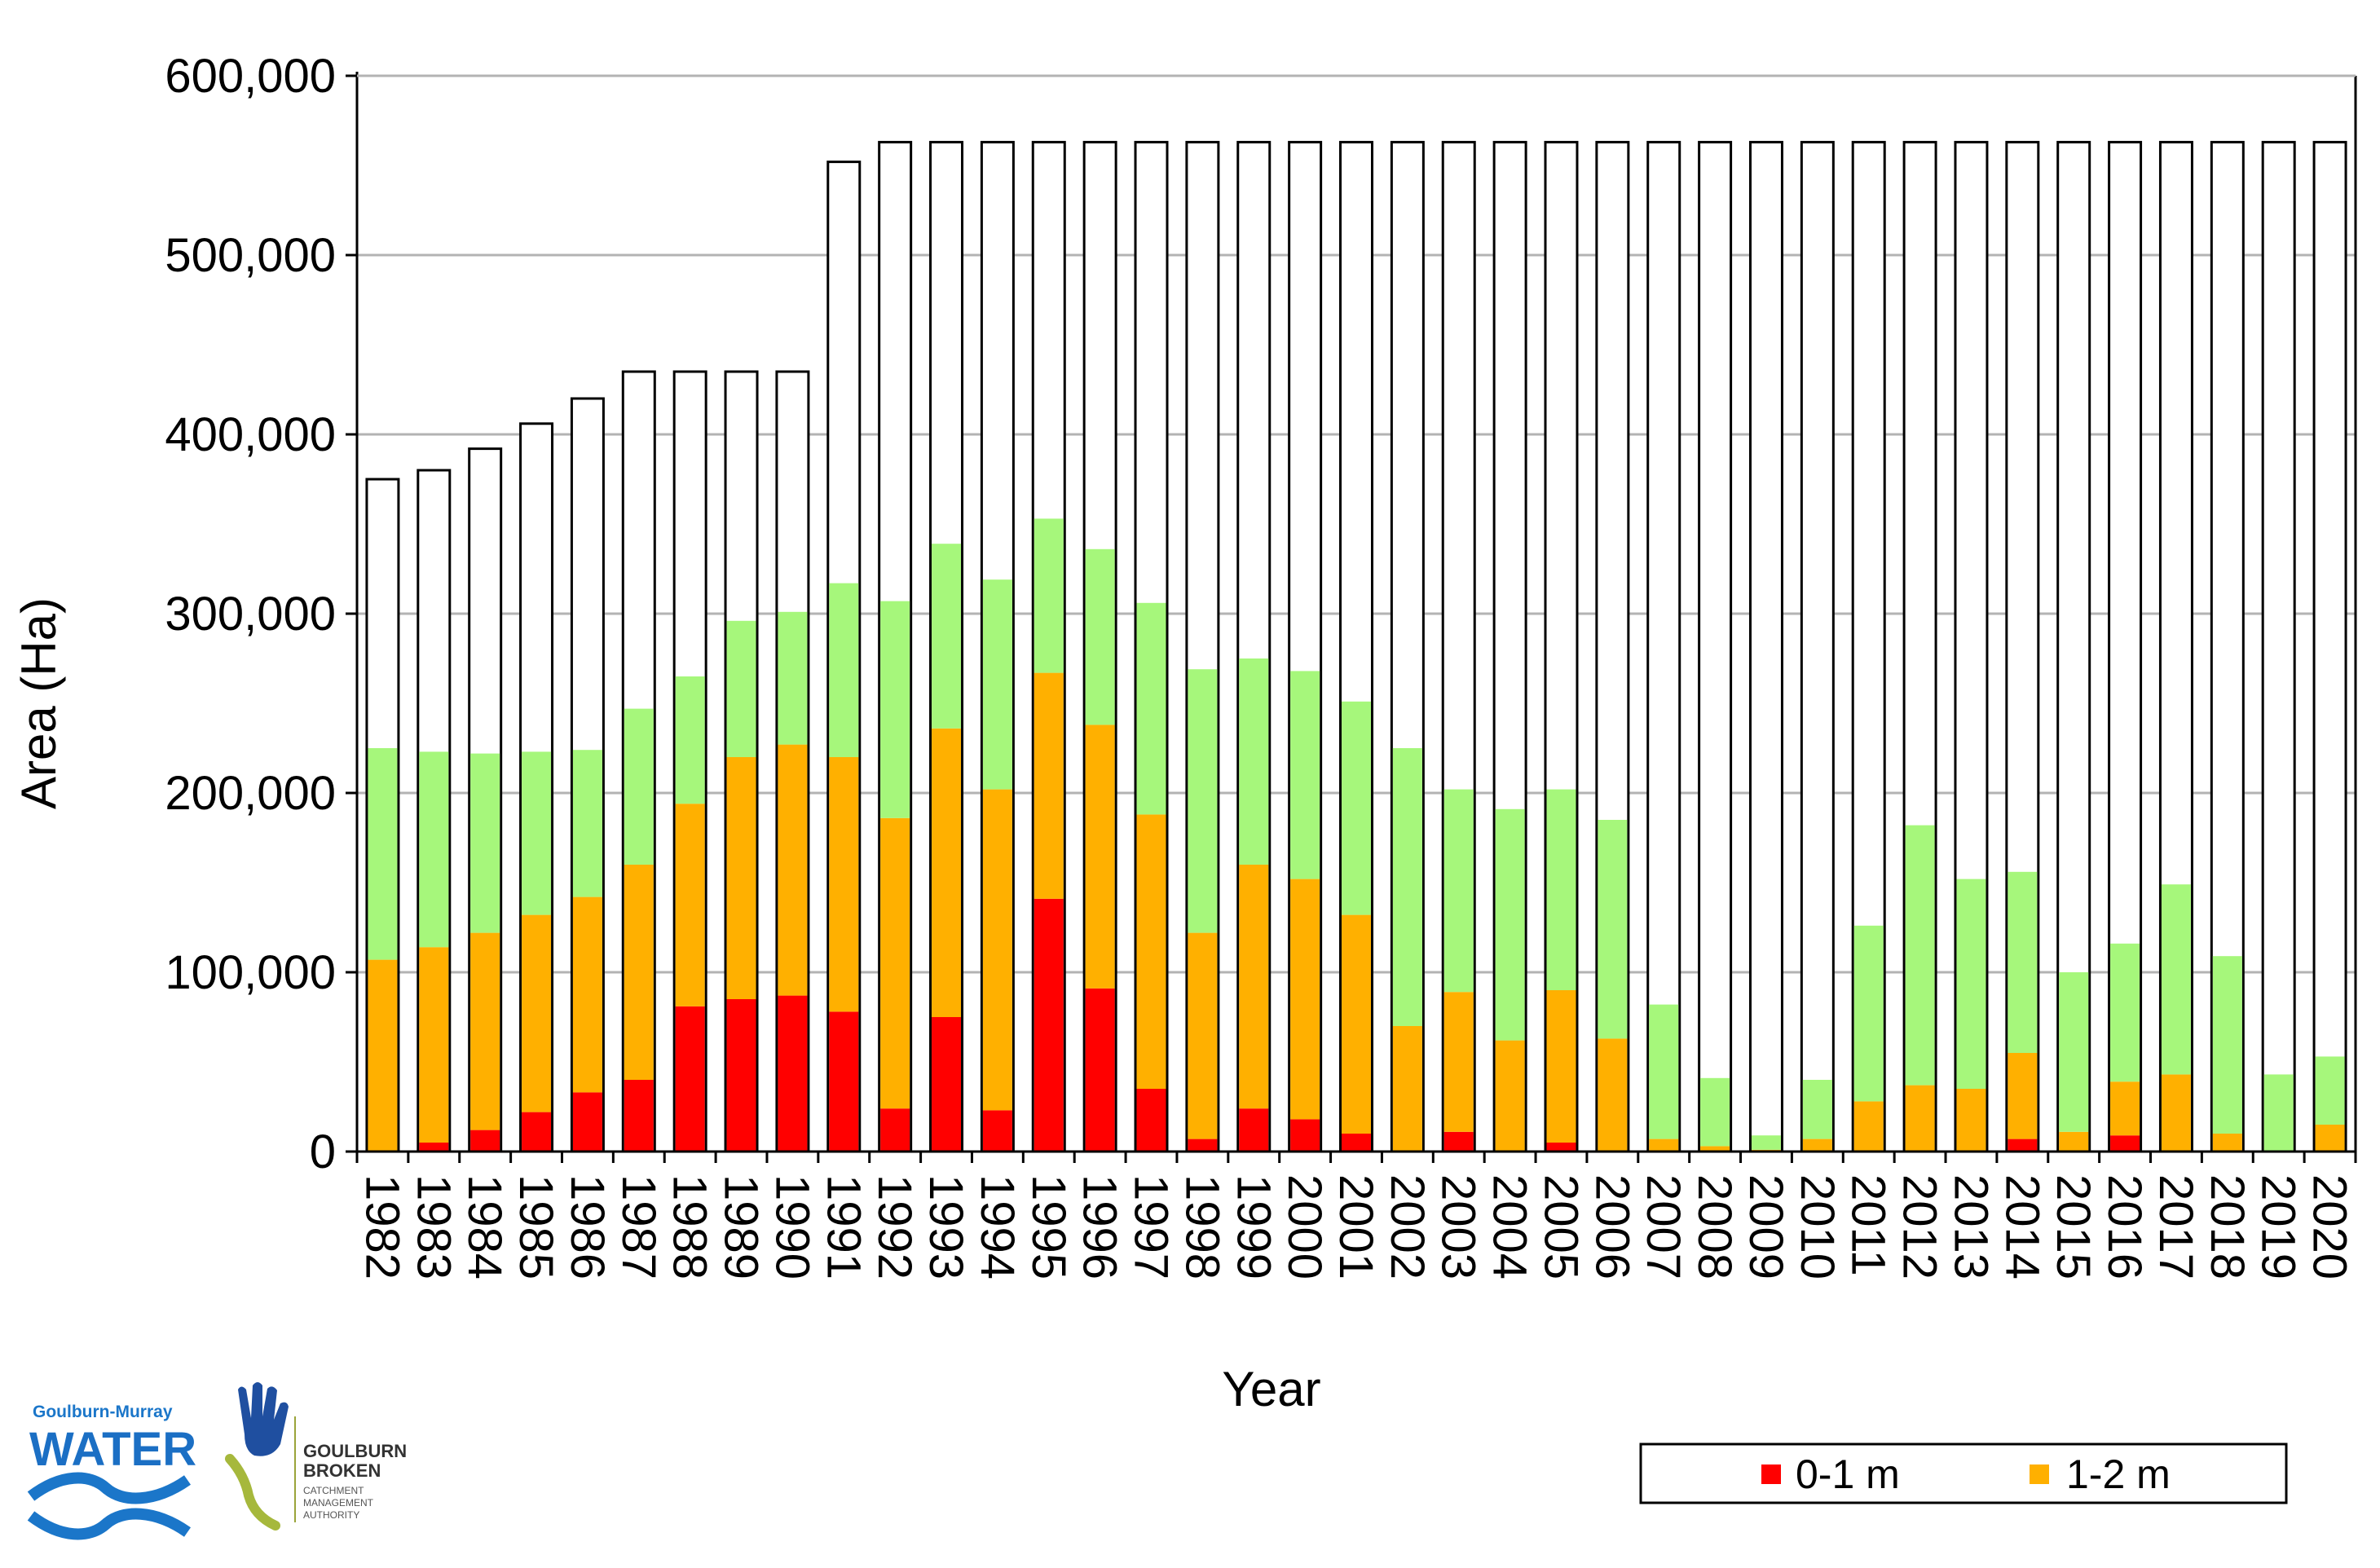 The height and width of the screenshot is (1568, 2380). Describe the element at coordinates (2124, 1227) in the screenshot. I see `x-tick-label: 2016` at that location.